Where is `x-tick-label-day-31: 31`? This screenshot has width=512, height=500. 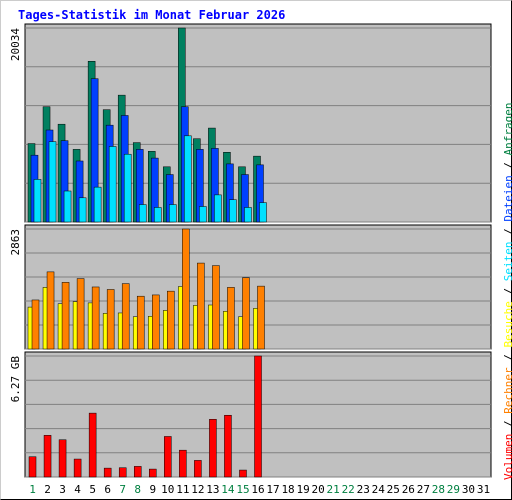 x-tick-label-day-31: 31 is located at coordinates (483, 489).